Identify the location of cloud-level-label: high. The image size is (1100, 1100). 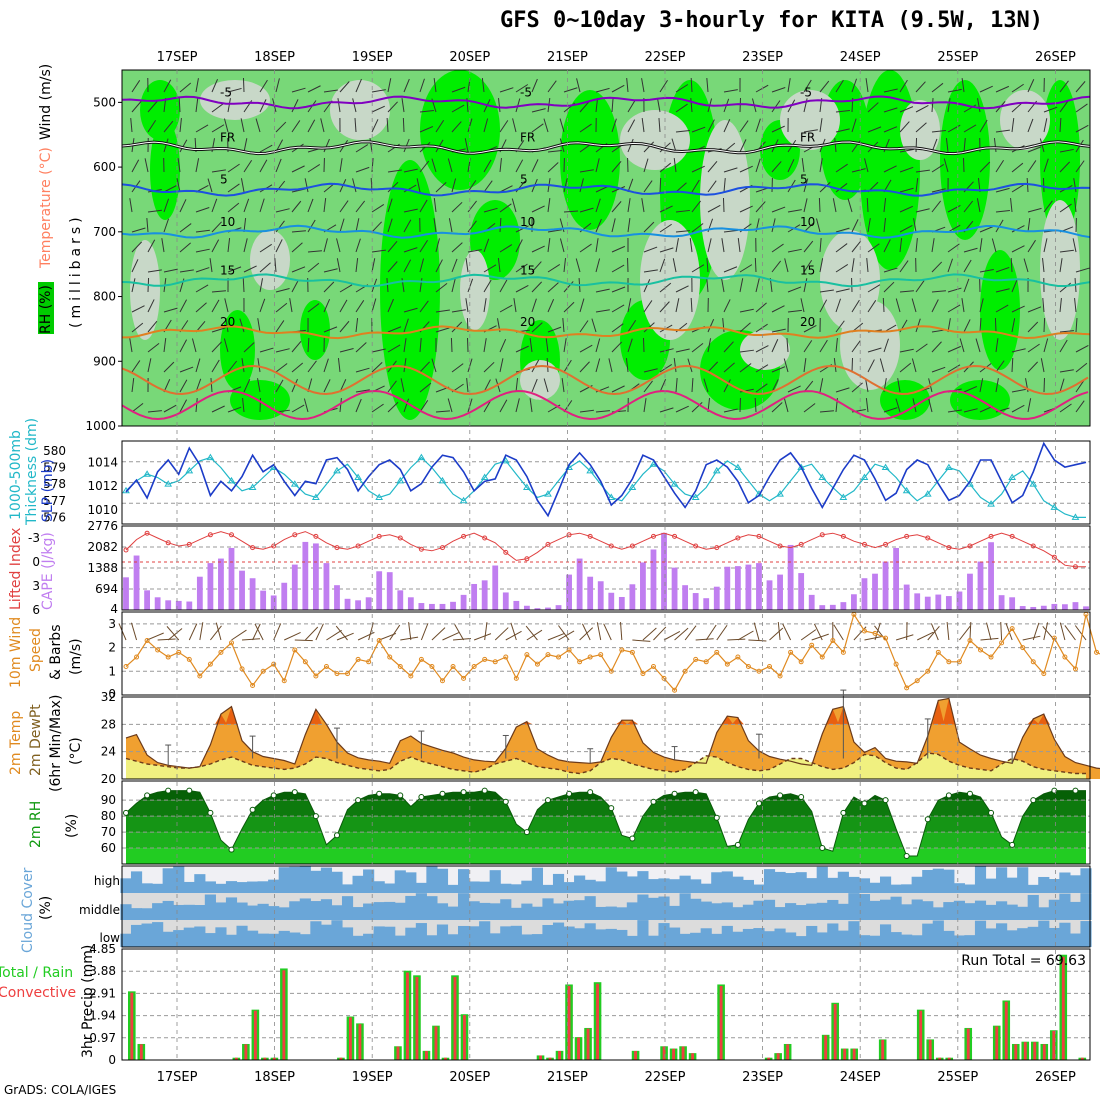
(107, 881).